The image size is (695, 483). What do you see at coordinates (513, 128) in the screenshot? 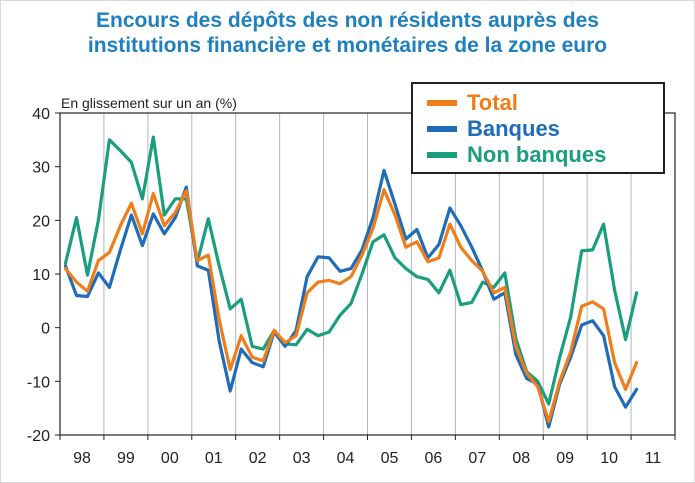
I see `legend-label-banques: Banques` at bounding box center [513, 128].